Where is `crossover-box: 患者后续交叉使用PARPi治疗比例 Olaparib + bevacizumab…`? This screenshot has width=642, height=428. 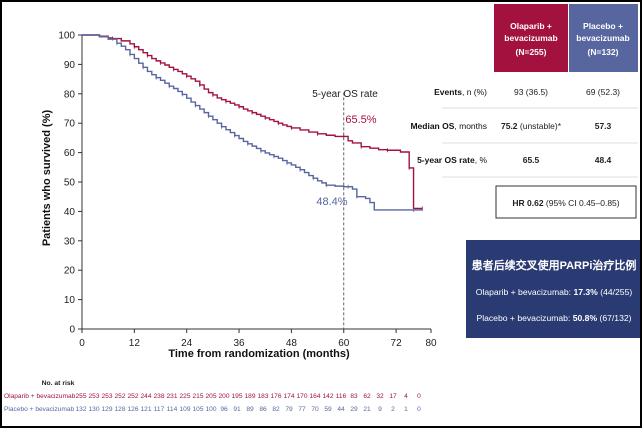 crossover-box: 患者后续交叉使用PARPi治疗比例 Olaparib + bevacizumab… is located at coordinates (553, 289).